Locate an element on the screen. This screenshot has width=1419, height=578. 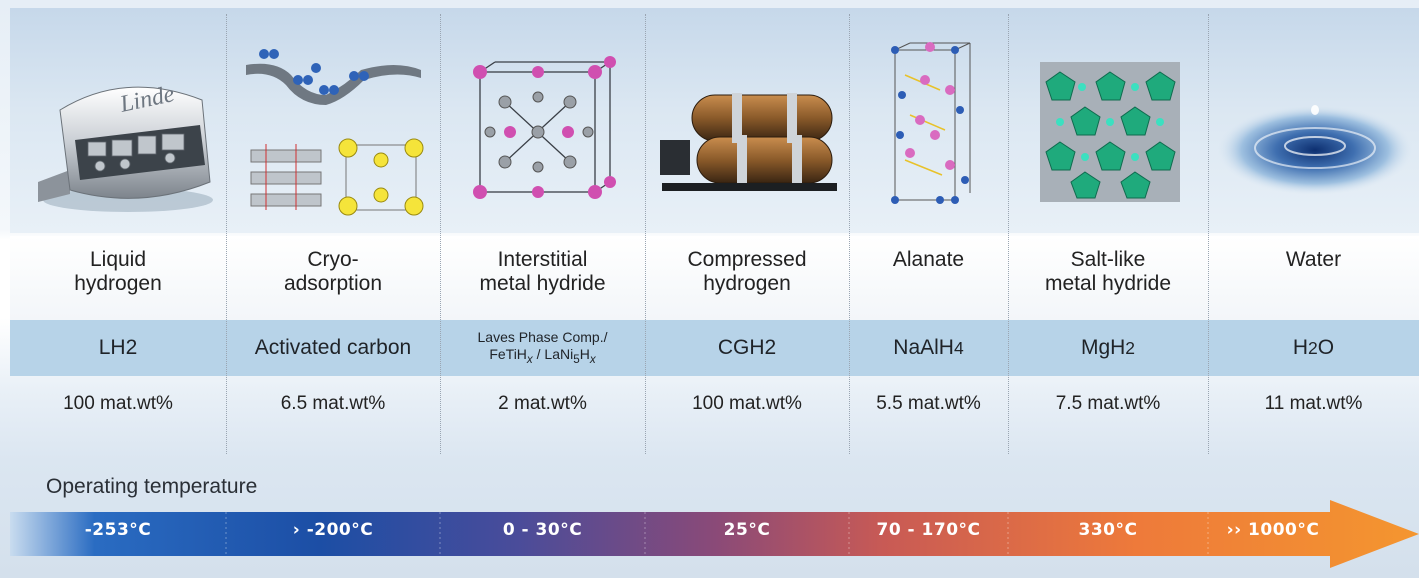
formula-subscript: 5 is located at coordinates (576, 359).